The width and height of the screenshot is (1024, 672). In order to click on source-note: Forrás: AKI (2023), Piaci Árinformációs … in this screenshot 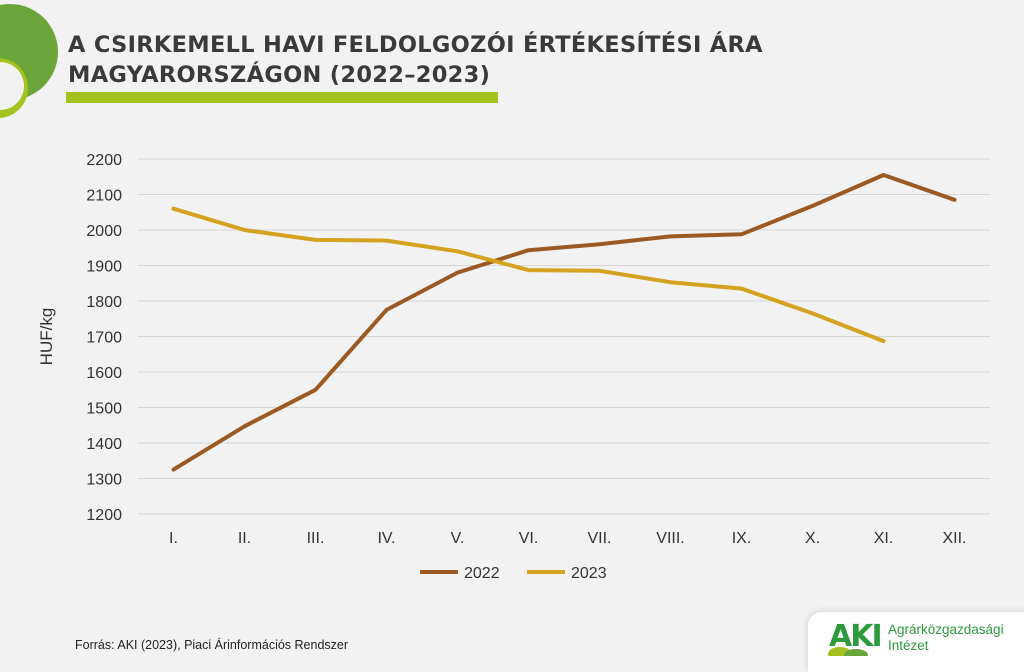, I will do `click(212, 645)`.